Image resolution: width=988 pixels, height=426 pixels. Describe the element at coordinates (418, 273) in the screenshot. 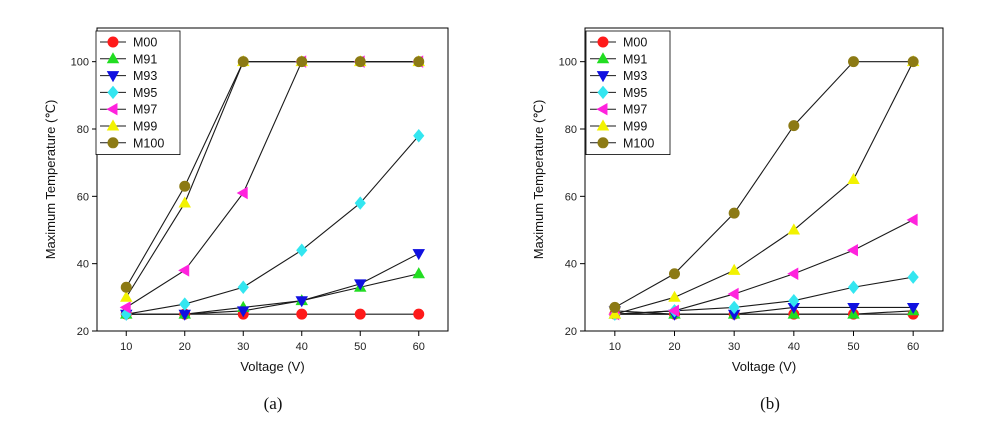

I see `data-point-m91` at that location.